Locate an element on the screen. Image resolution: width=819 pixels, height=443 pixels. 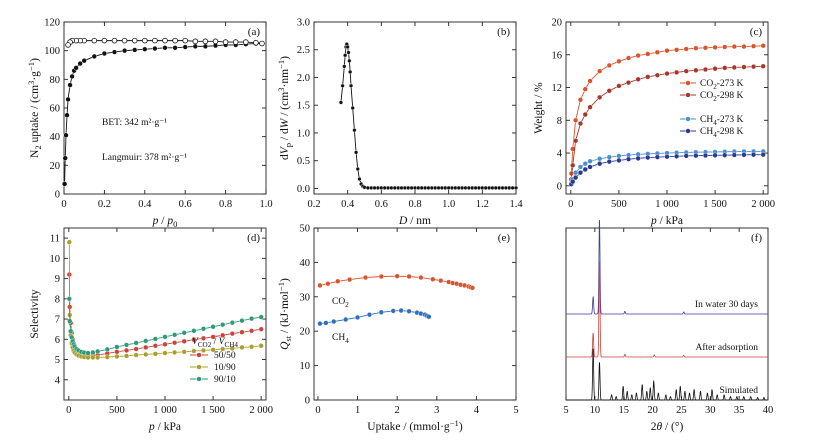
legend-text-d-1: 10/90 is located at coordinates (225, 368).